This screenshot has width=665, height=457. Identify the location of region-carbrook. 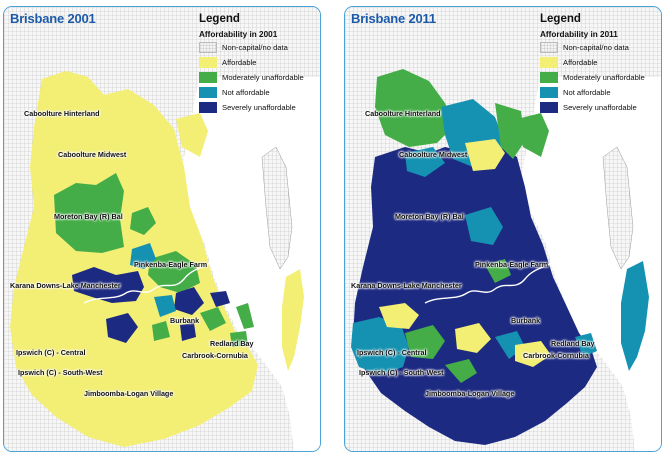
(533, 354).